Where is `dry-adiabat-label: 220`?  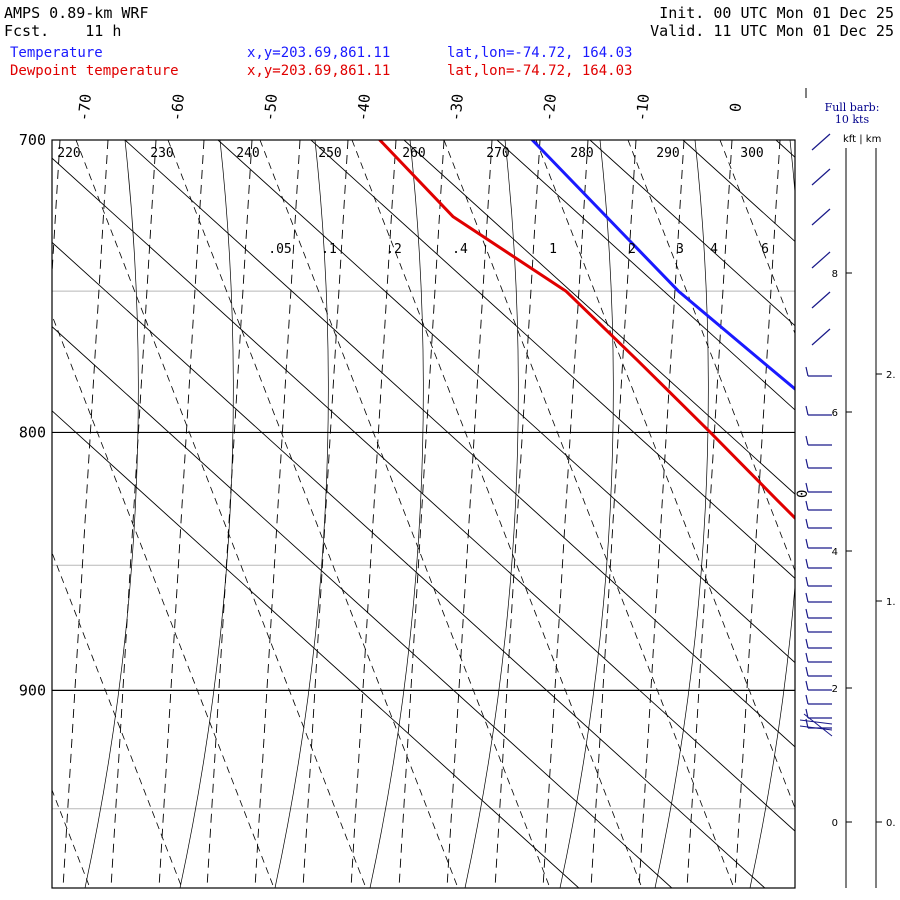
dry-adiabat-label: 220 is located at coordinates (68, 153).